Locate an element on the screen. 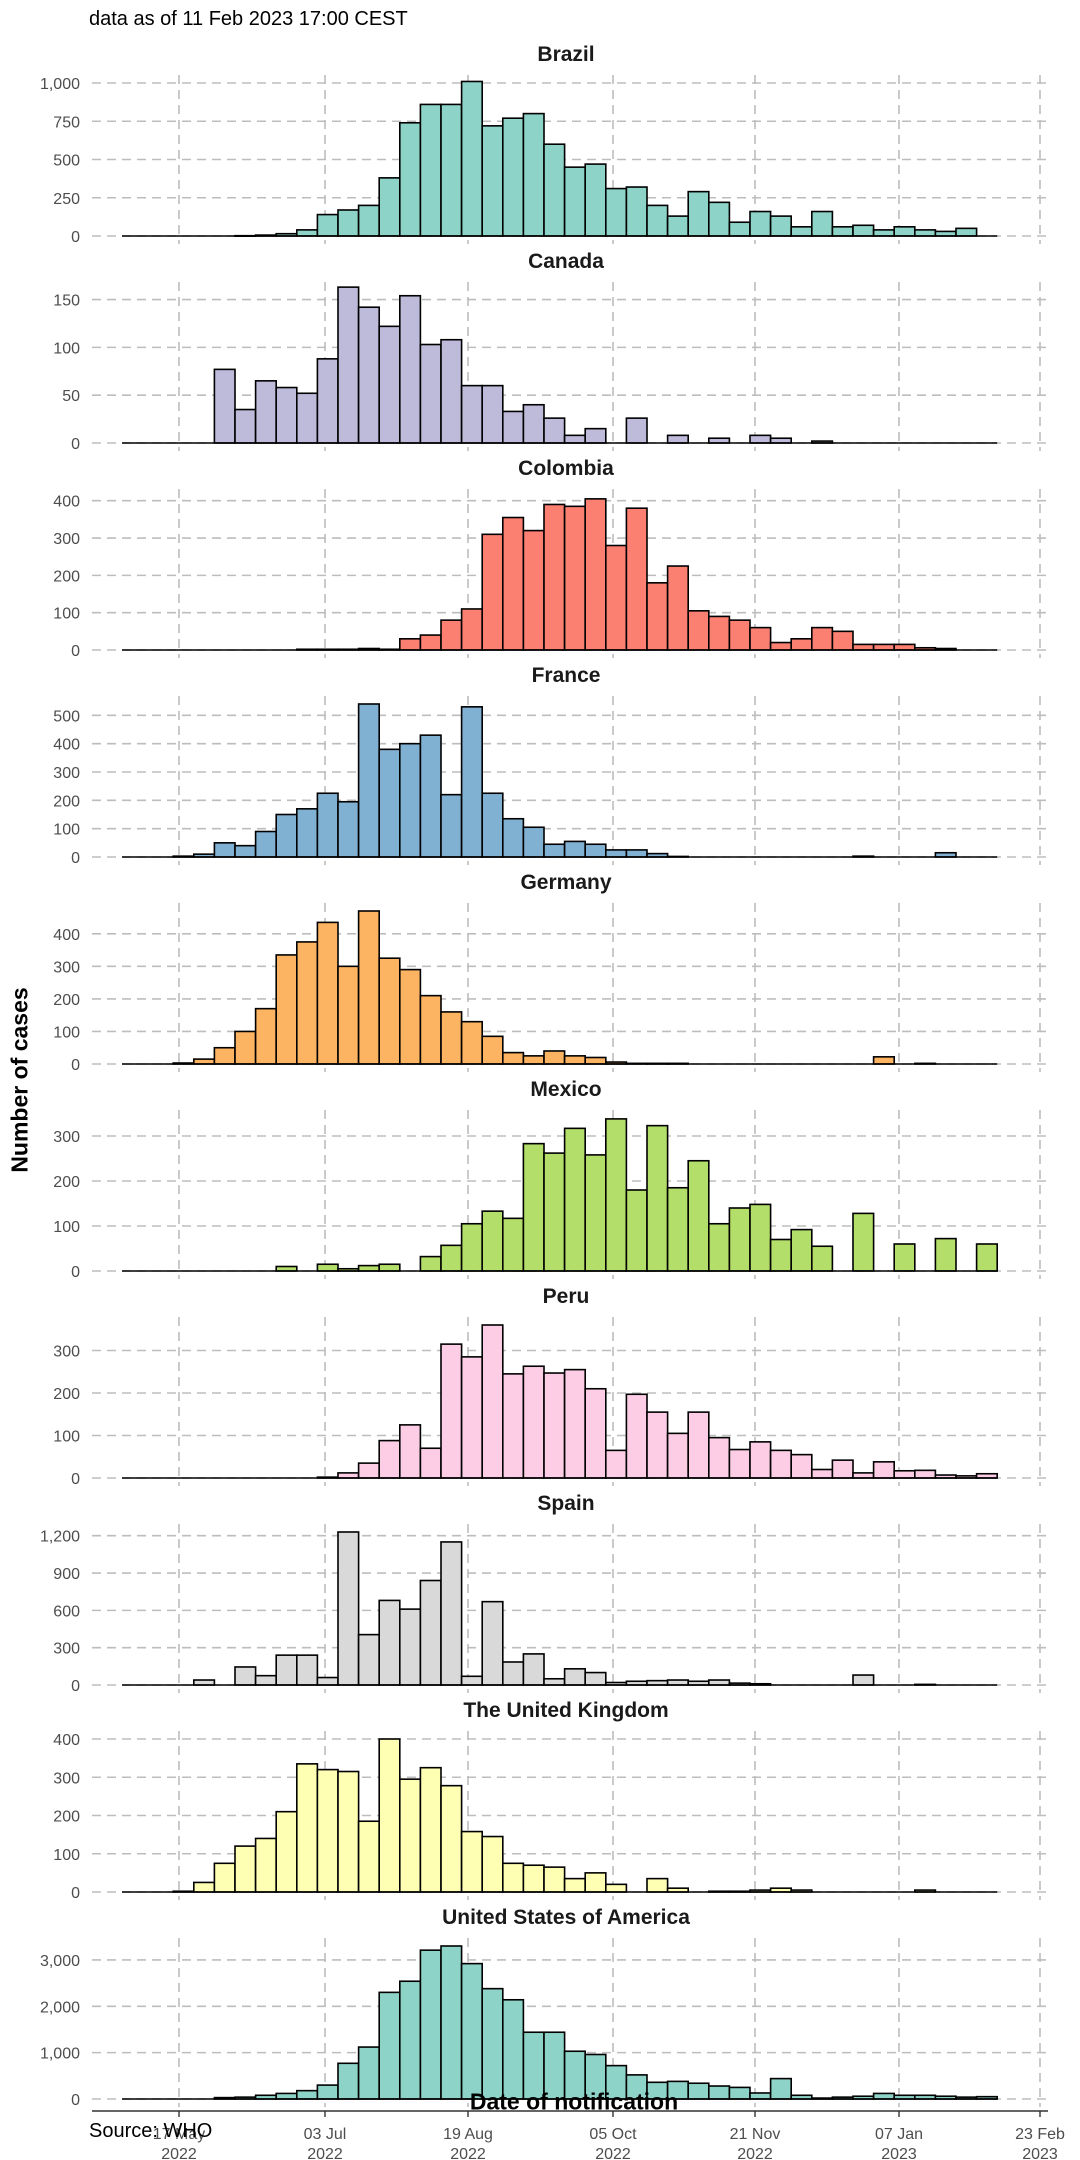 This screenshot has height=2160, width=1080. y-tick-label: 1,000 is located at coordinates (60, 84).